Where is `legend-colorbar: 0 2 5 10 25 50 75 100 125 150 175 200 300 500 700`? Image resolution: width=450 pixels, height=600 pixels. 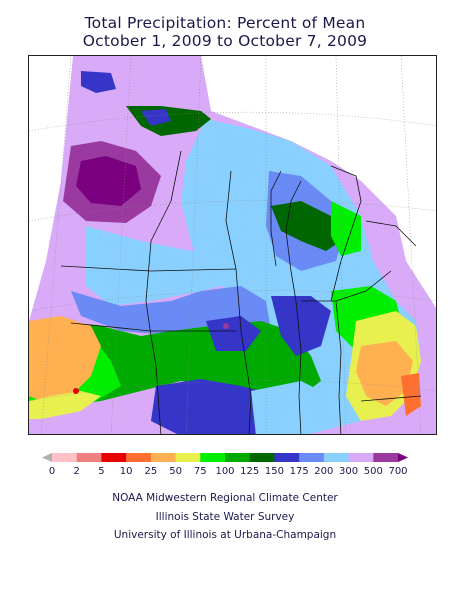
legend-colorbar: 0 2 5 10 25 50 75 100 125 150 175 200 300 500 700 is located at coordinates (225, 465).